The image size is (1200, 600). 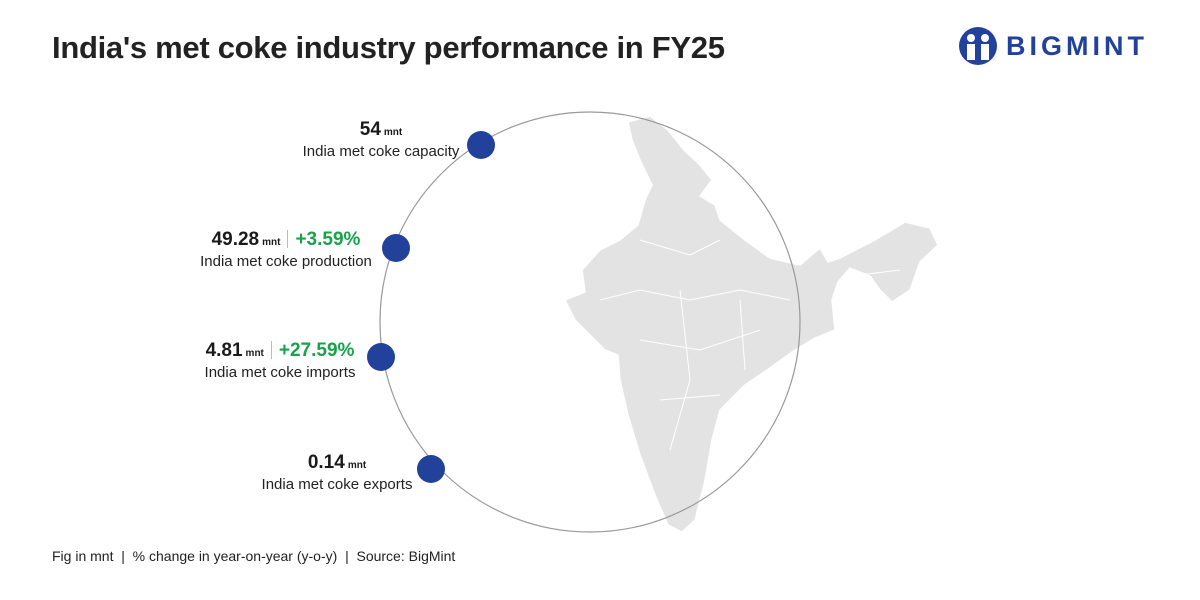 I want to click on stat-value: 54, so click(x=370, y=129).